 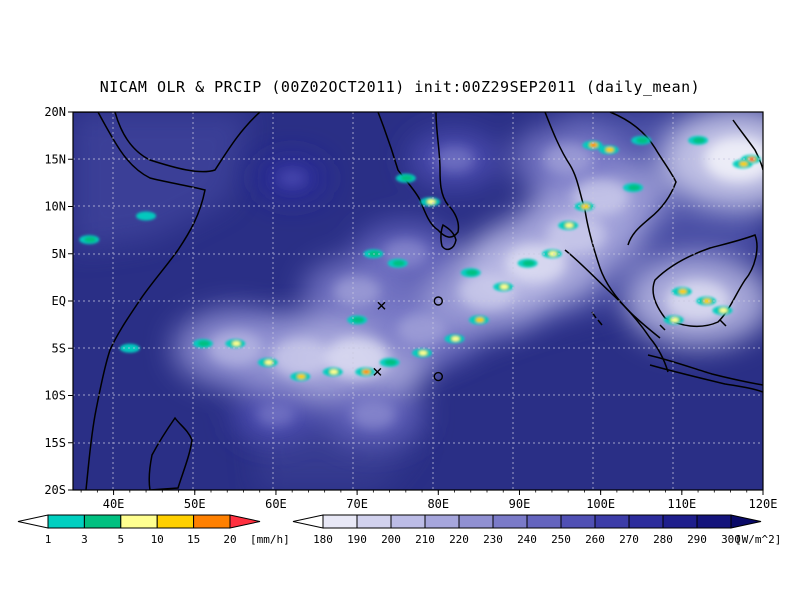 What do you see at coordinates (195, 504) in the screenshot?
I see `x-tick-label: 50E` at bounding box center [195, 504].